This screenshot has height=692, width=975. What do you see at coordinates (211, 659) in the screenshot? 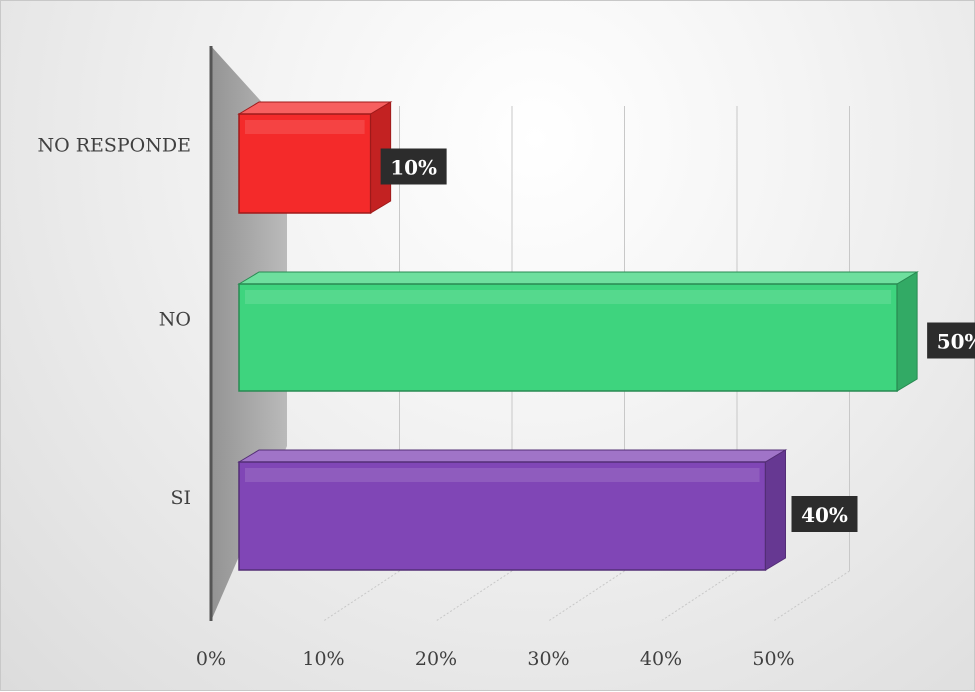
I see `x-tick-label: 0%` at bounding box center [211, 659].